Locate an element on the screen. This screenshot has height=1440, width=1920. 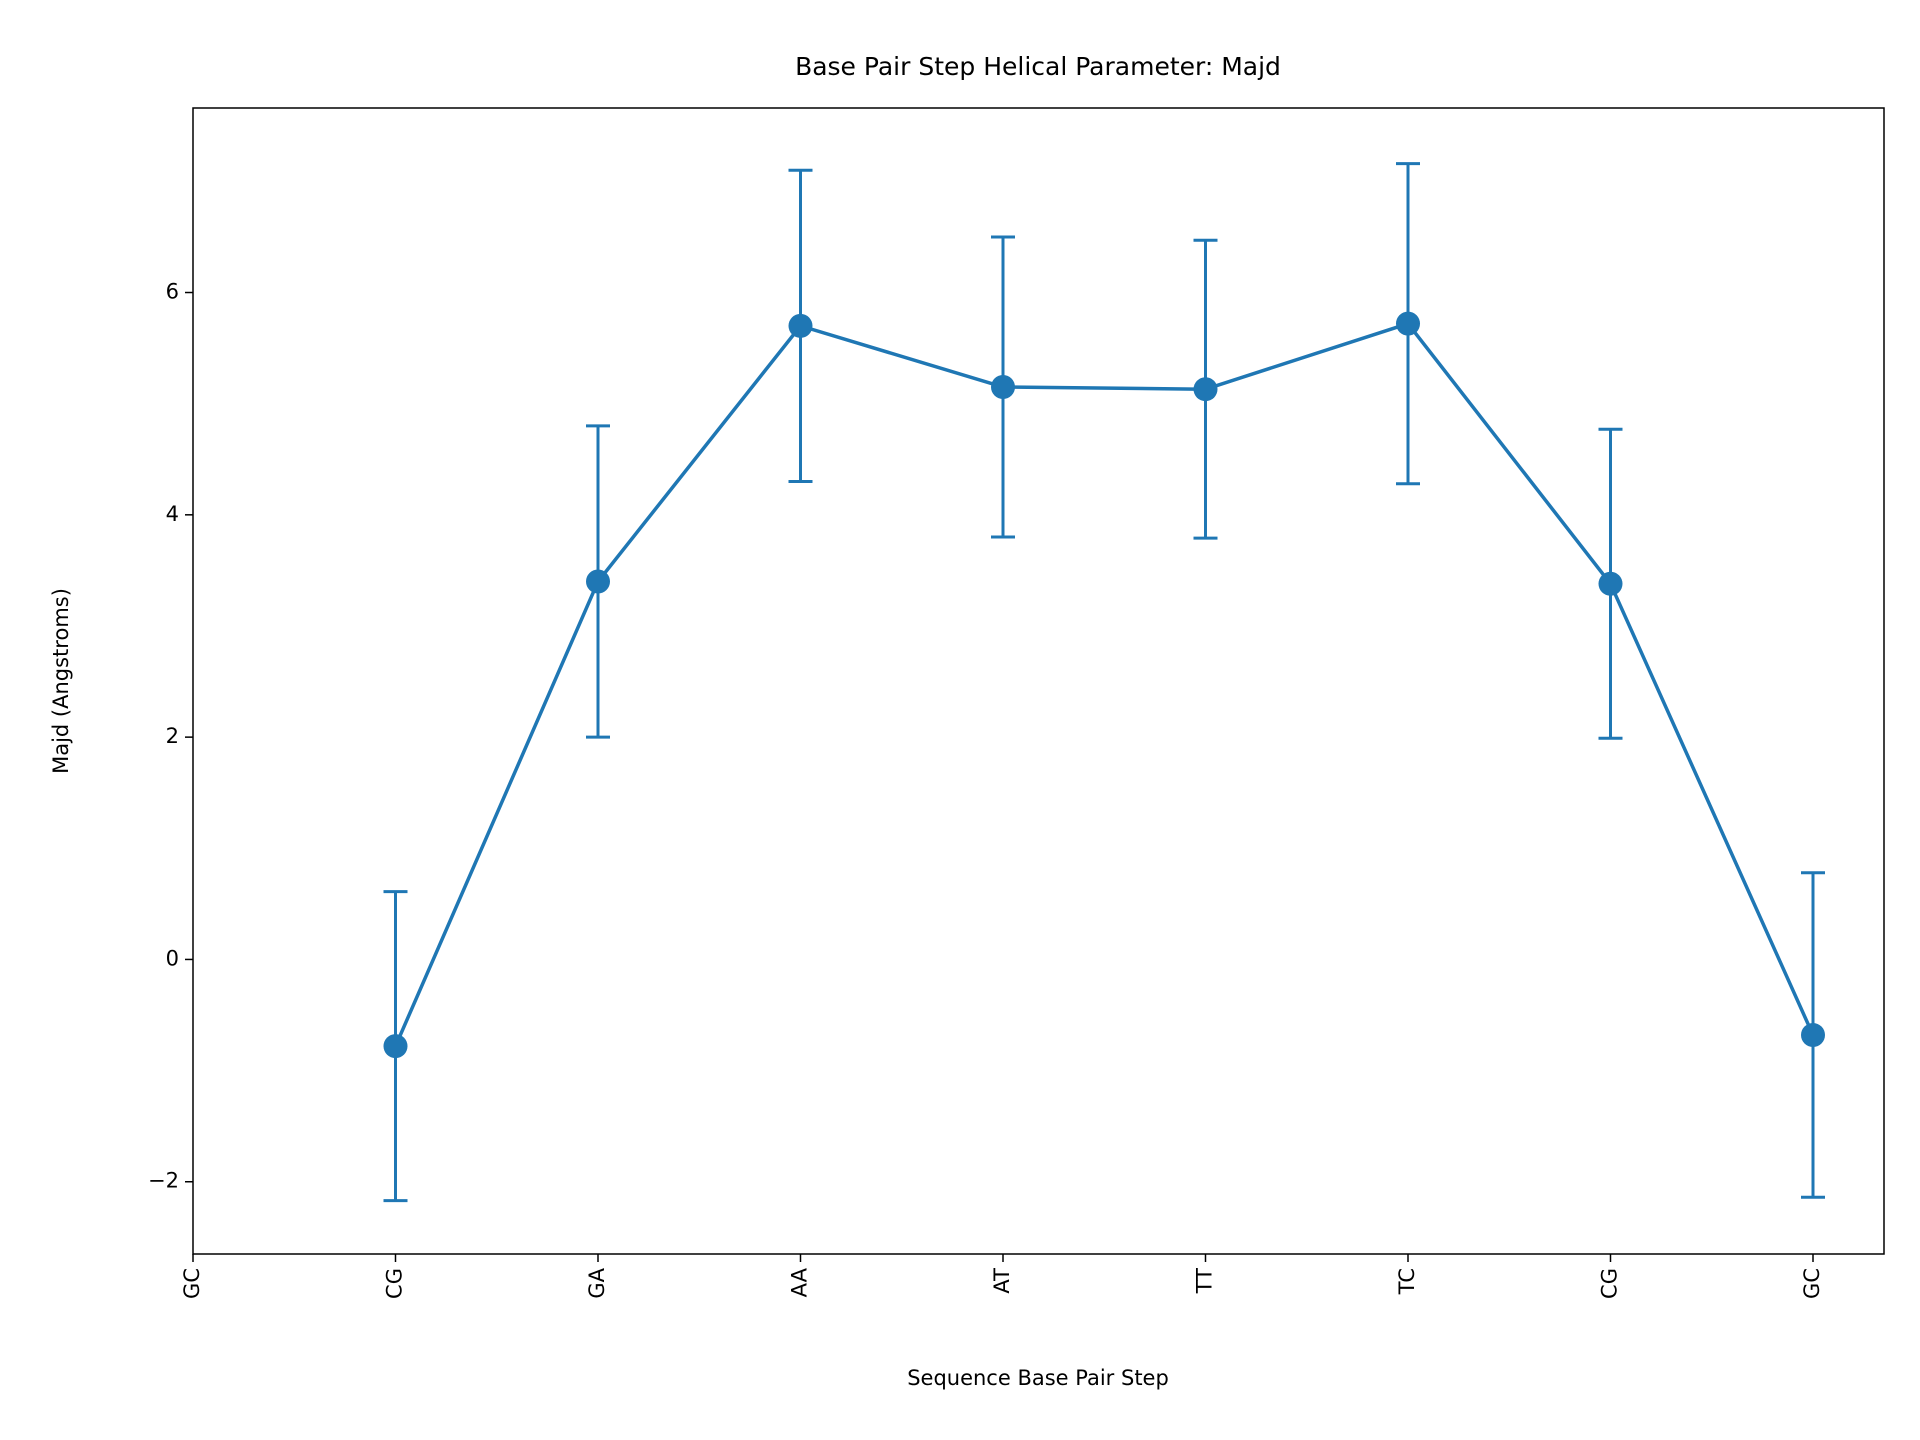
x-tick-label: TC is located at coordinates (1407, 1281).